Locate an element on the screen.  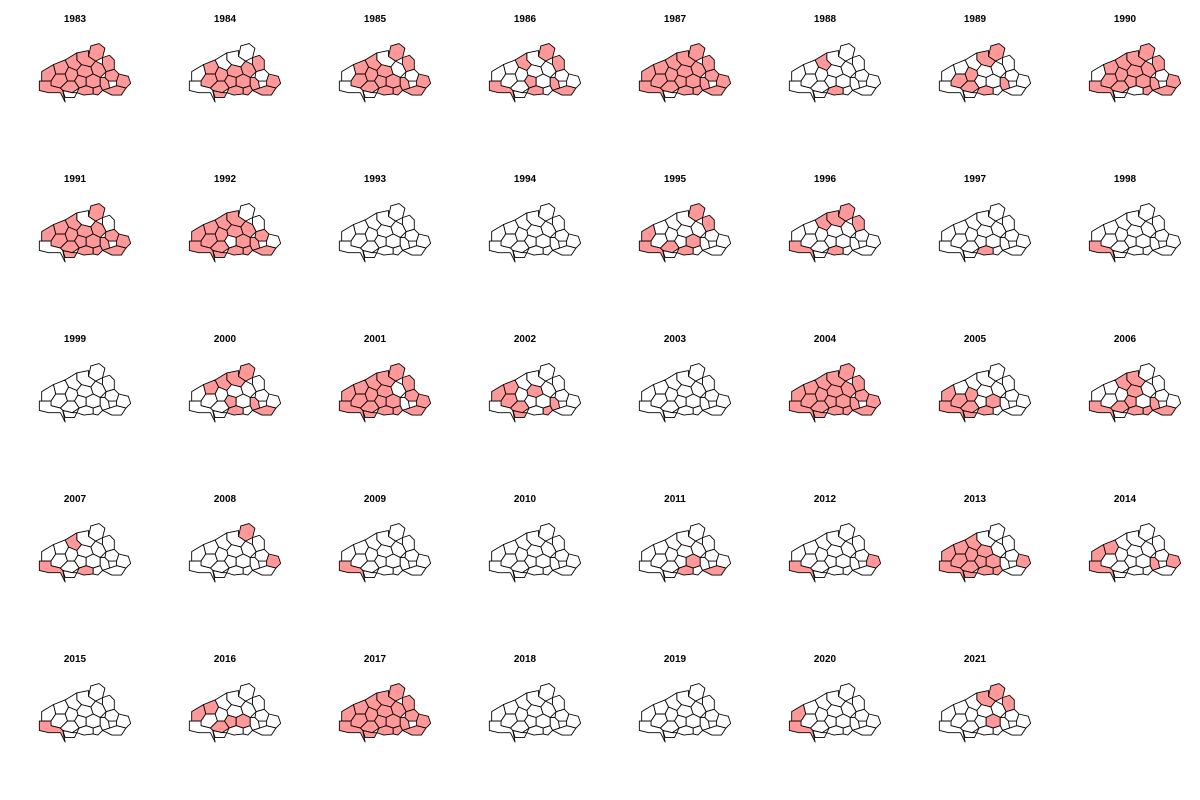
map-panel-2011: 2011 is located at coordinates (675, 560).